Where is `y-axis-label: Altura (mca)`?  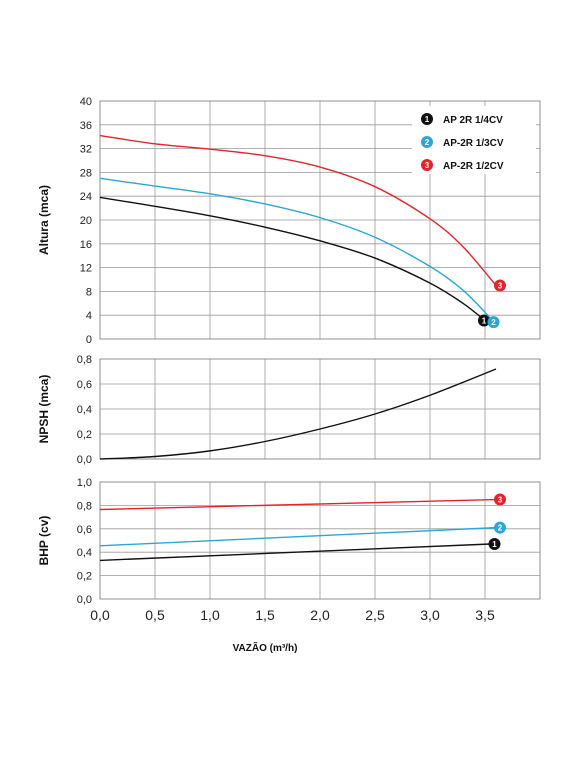
y-axis-label: Altura (mca) is located at coordinates (44, 220).